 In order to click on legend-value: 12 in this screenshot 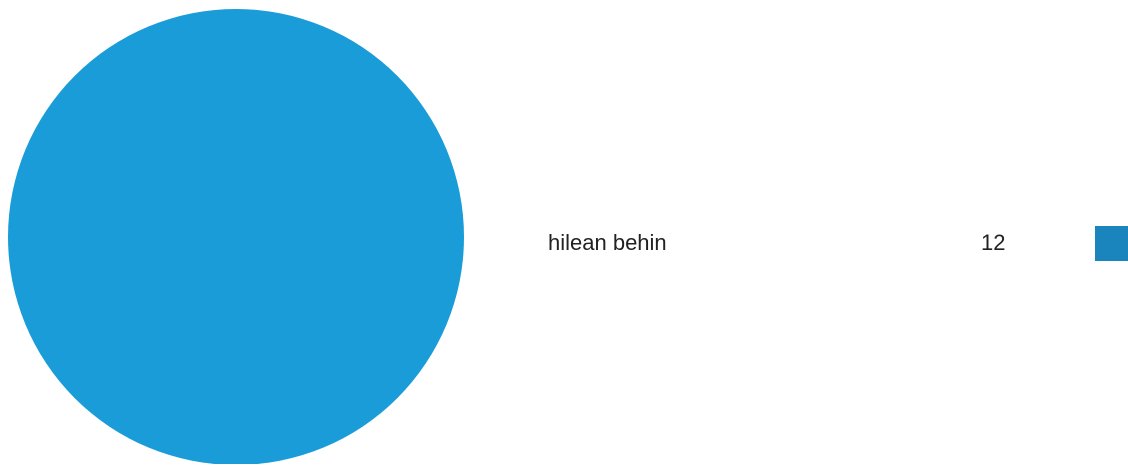, I will do `click(993, 242)`.